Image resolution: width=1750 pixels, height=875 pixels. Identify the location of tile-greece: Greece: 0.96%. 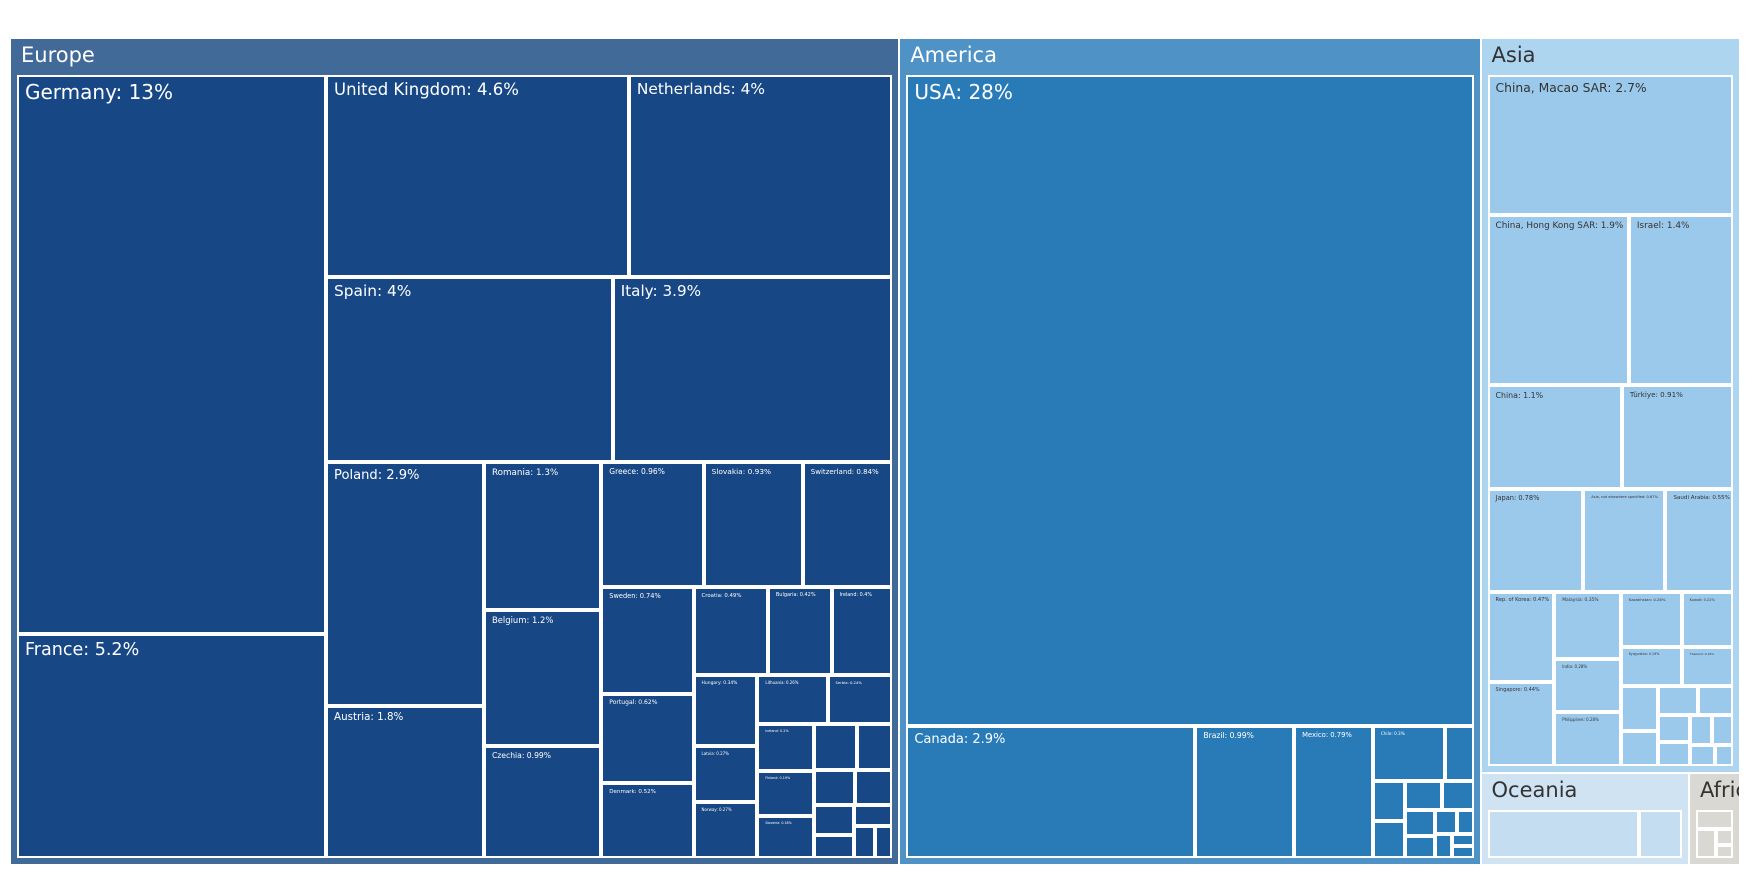
(652, 525).